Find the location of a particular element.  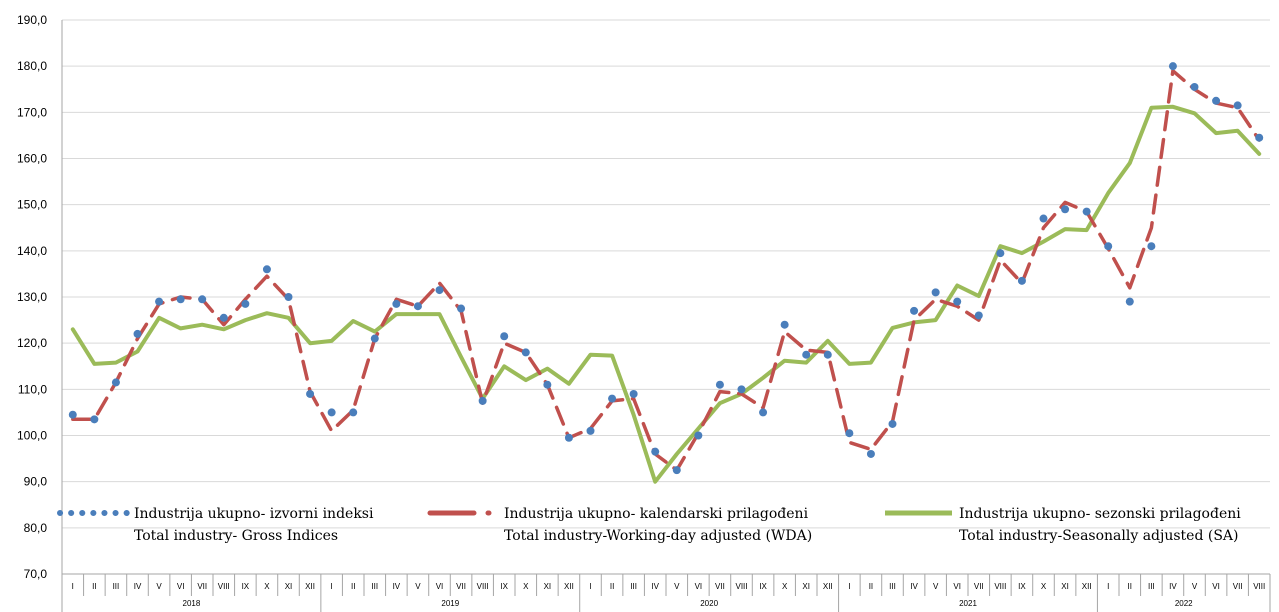

legend-label-sa: Industrija ukupno- sezonski prilagođeni is located at coordinates (1100, 514).